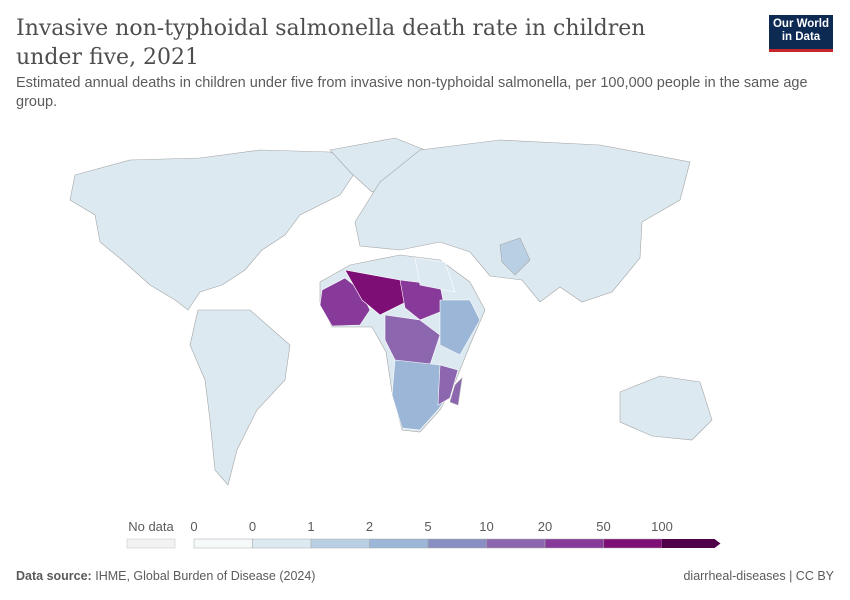  I want to click on east-africa, so click(460, 327).